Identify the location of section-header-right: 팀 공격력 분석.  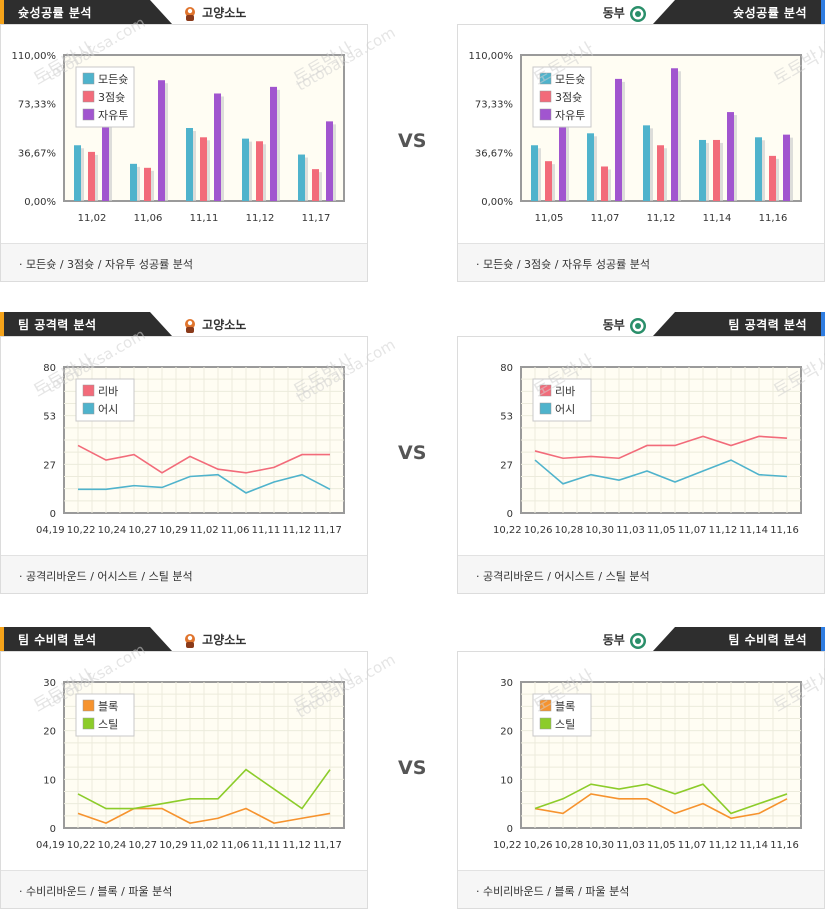
(739, 324).